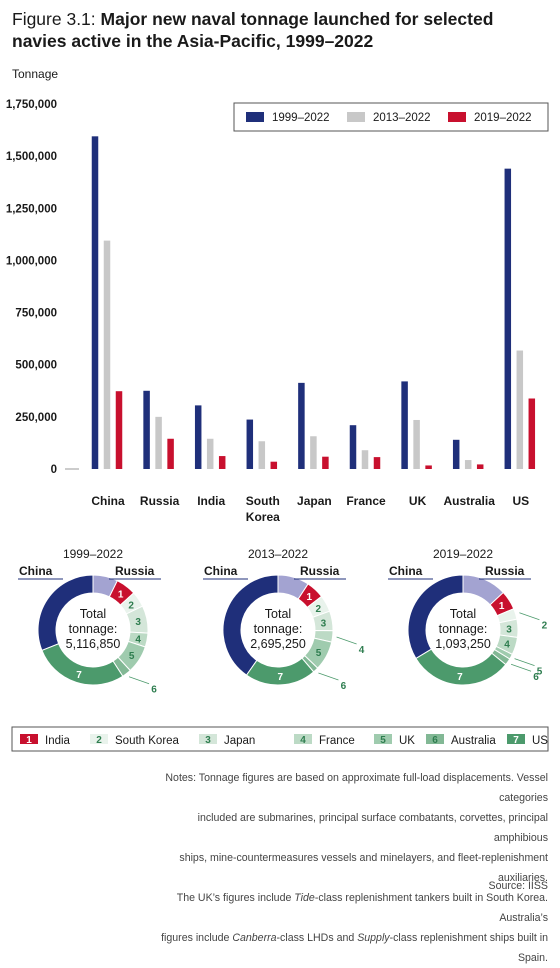 The width and height of the screenshot is (560, 968). Describe the element at coordinates (108, 501) in the screenshot. I see `x-tick-label: China` at that location.